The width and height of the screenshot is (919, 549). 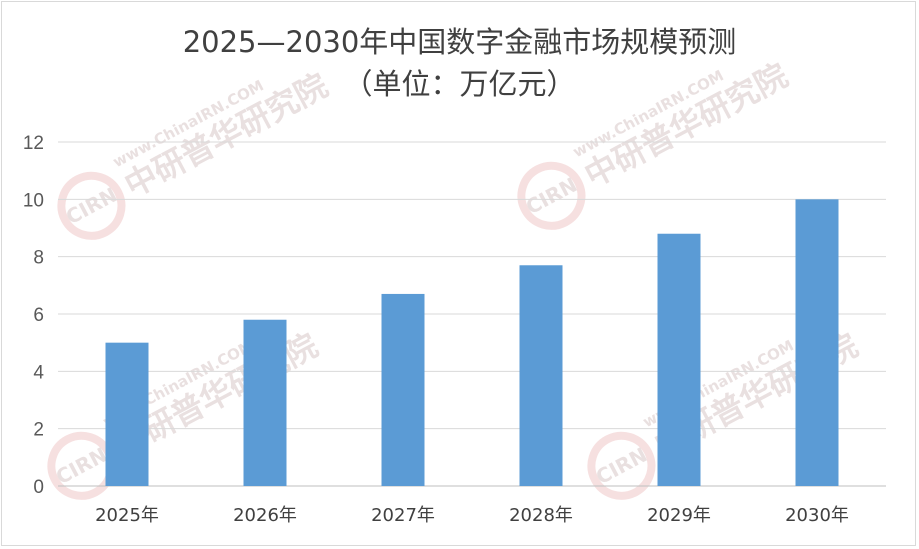 I want to click on bar-2028年, so click(x=541, y=375).